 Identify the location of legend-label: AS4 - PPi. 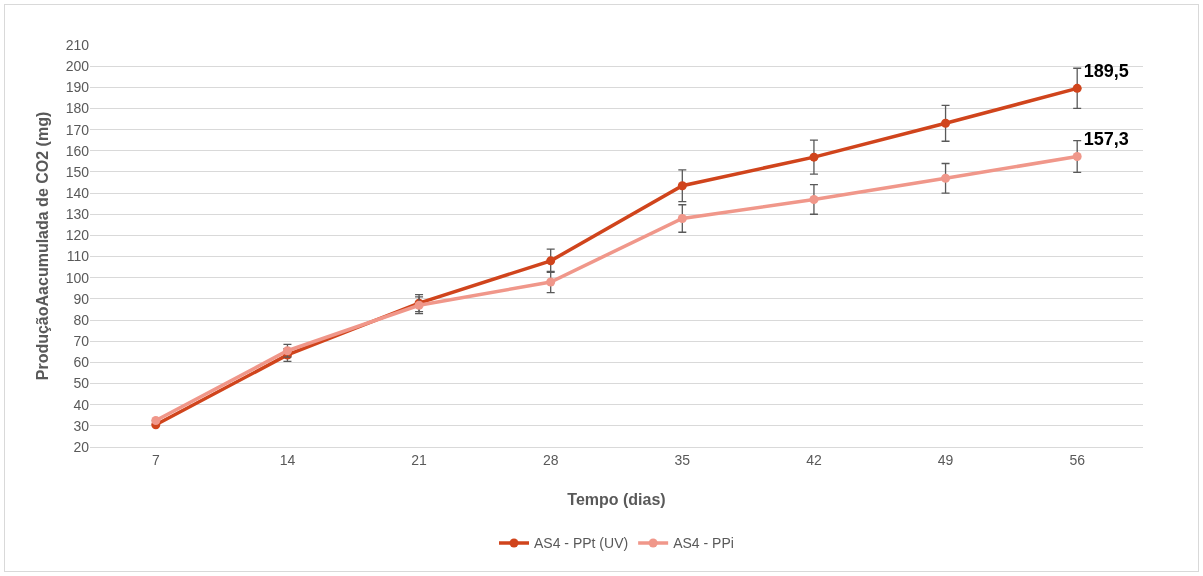
(703, 543).